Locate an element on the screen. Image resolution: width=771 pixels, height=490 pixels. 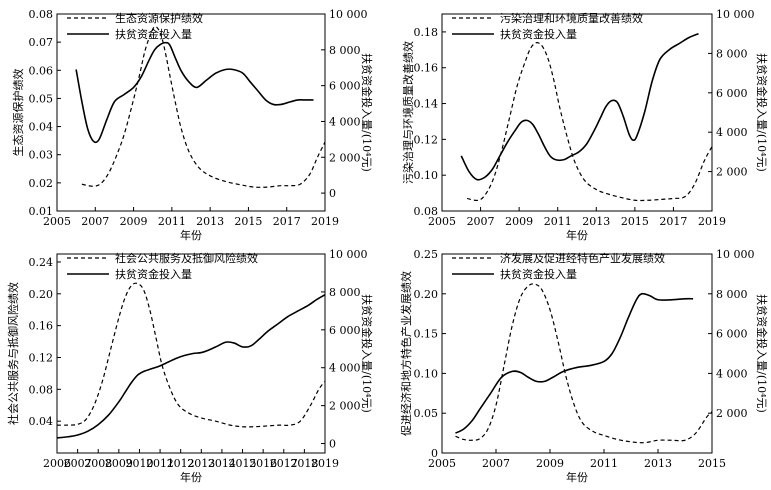
x-tick-label: 2005 is located at coordinates (442, 221).